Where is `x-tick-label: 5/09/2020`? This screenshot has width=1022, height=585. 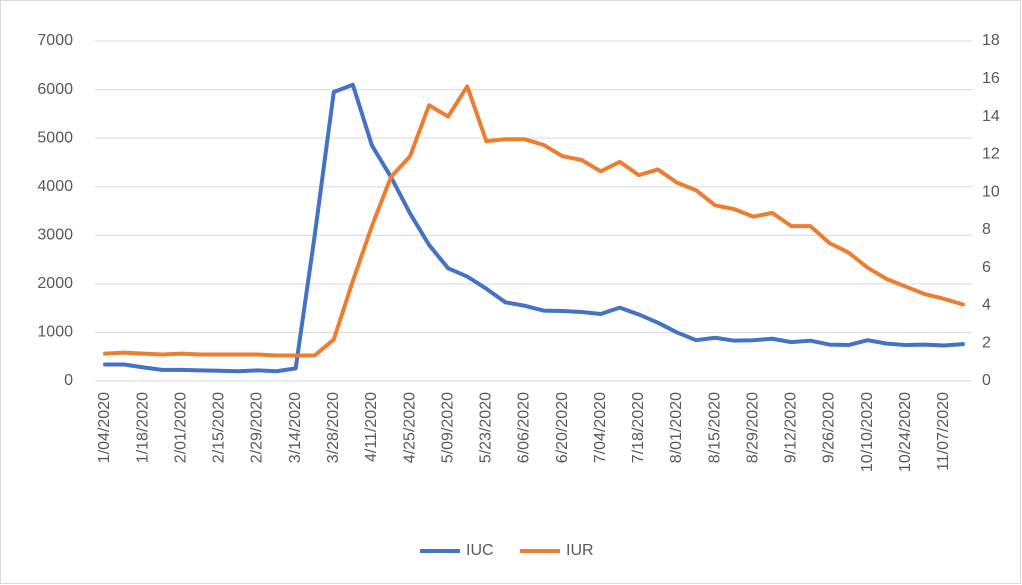 x-tick-label: 5/09/2020 is located at coordinates (447, 427).